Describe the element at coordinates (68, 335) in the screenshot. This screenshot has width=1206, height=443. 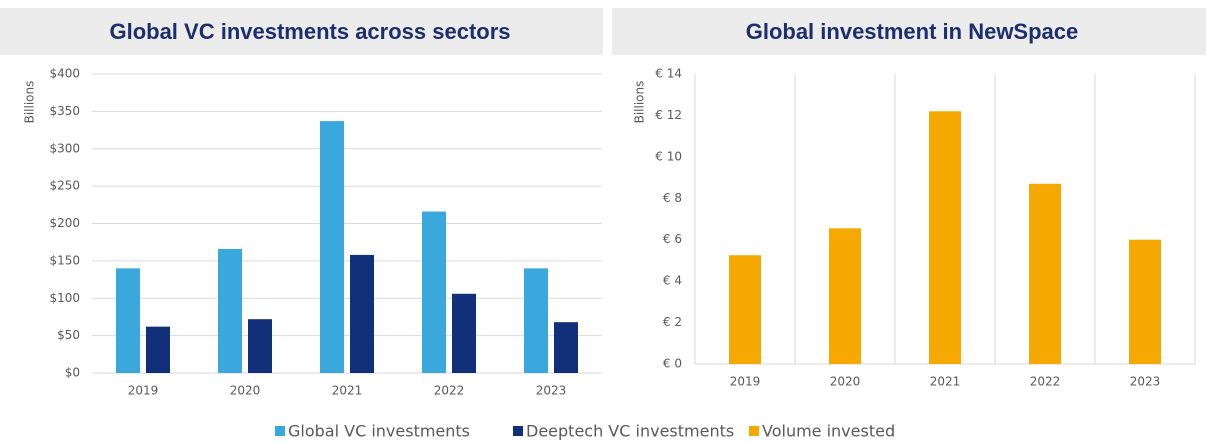
I see `y-tick-label: $50` at that location.